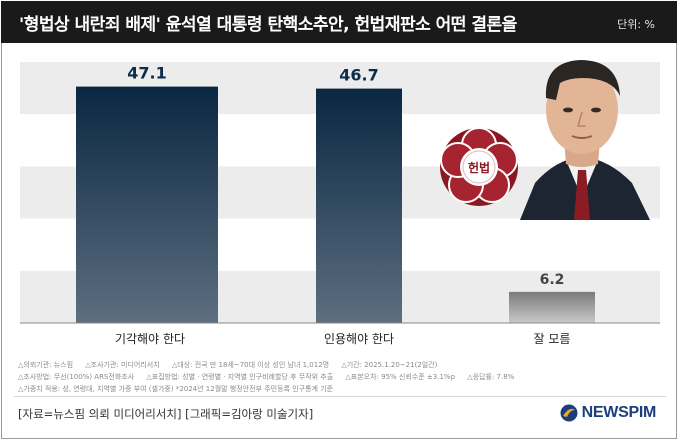 Image resolution: width=680 pixels, height=442 pixels. Describe the element at coordinates (250, 365) in the screenshot. I see `note-item: △대상: 전국 만 18세~70대 이상 성인 남녀 1,012명` at that location.